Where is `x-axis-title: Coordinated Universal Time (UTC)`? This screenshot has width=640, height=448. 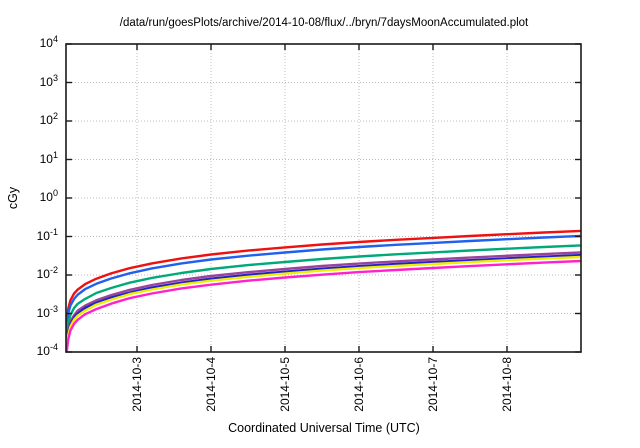
x-axis-title: Coordinated Universal Time (UTC) is located at coordinates (324, 428).